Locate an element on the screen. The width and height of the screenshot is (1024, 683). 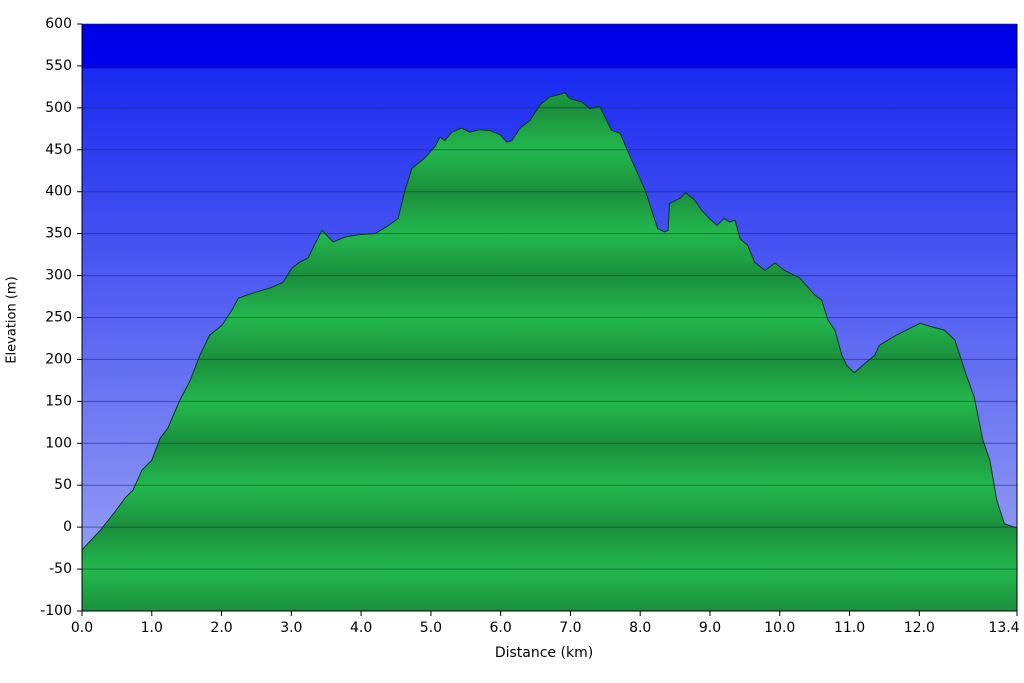
x-axis-label: Distance (km) is located at coordinates (544, 653).